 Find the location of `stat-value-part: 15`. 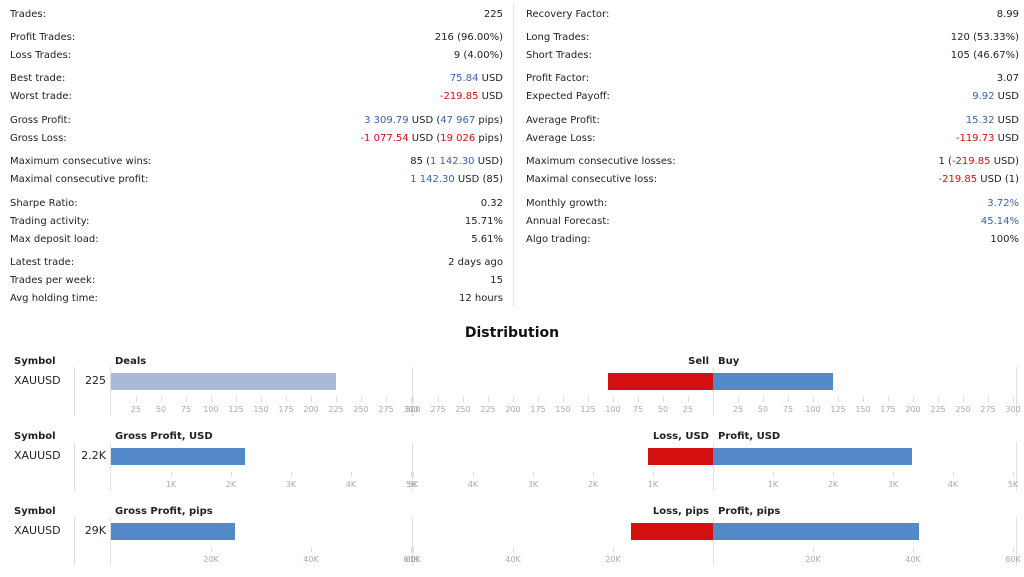

stat-value-part: 15 is located at coordinates (496, 280).